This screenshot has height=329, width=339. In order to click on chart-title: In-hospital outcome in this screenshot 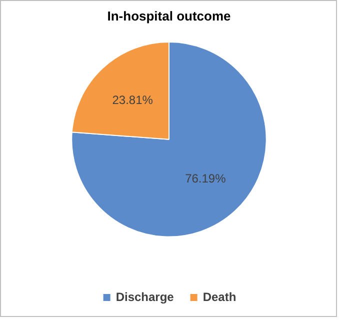, I will do `click(169, 16)`.